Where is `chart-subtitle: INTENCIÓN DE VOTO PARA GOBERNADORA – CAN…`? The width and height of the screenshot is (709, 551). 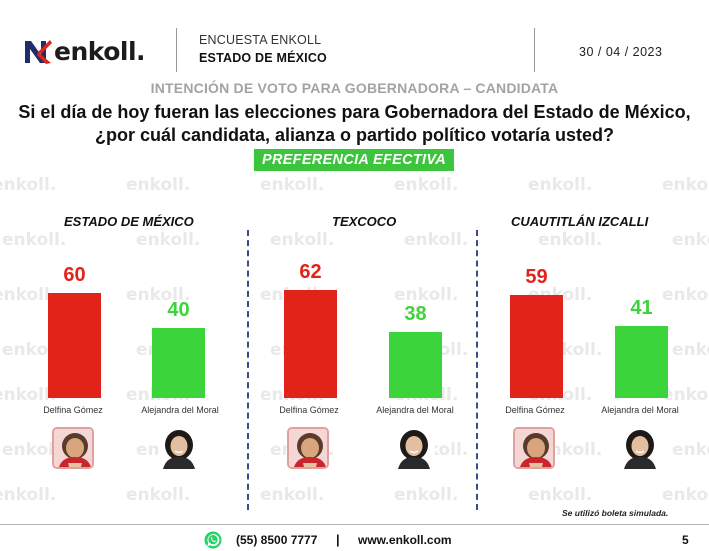
chart-subtitle: INTENCIÓN DE VOTO PARA GOBERNADORA – CAN… is located at coordinates (354, 88).